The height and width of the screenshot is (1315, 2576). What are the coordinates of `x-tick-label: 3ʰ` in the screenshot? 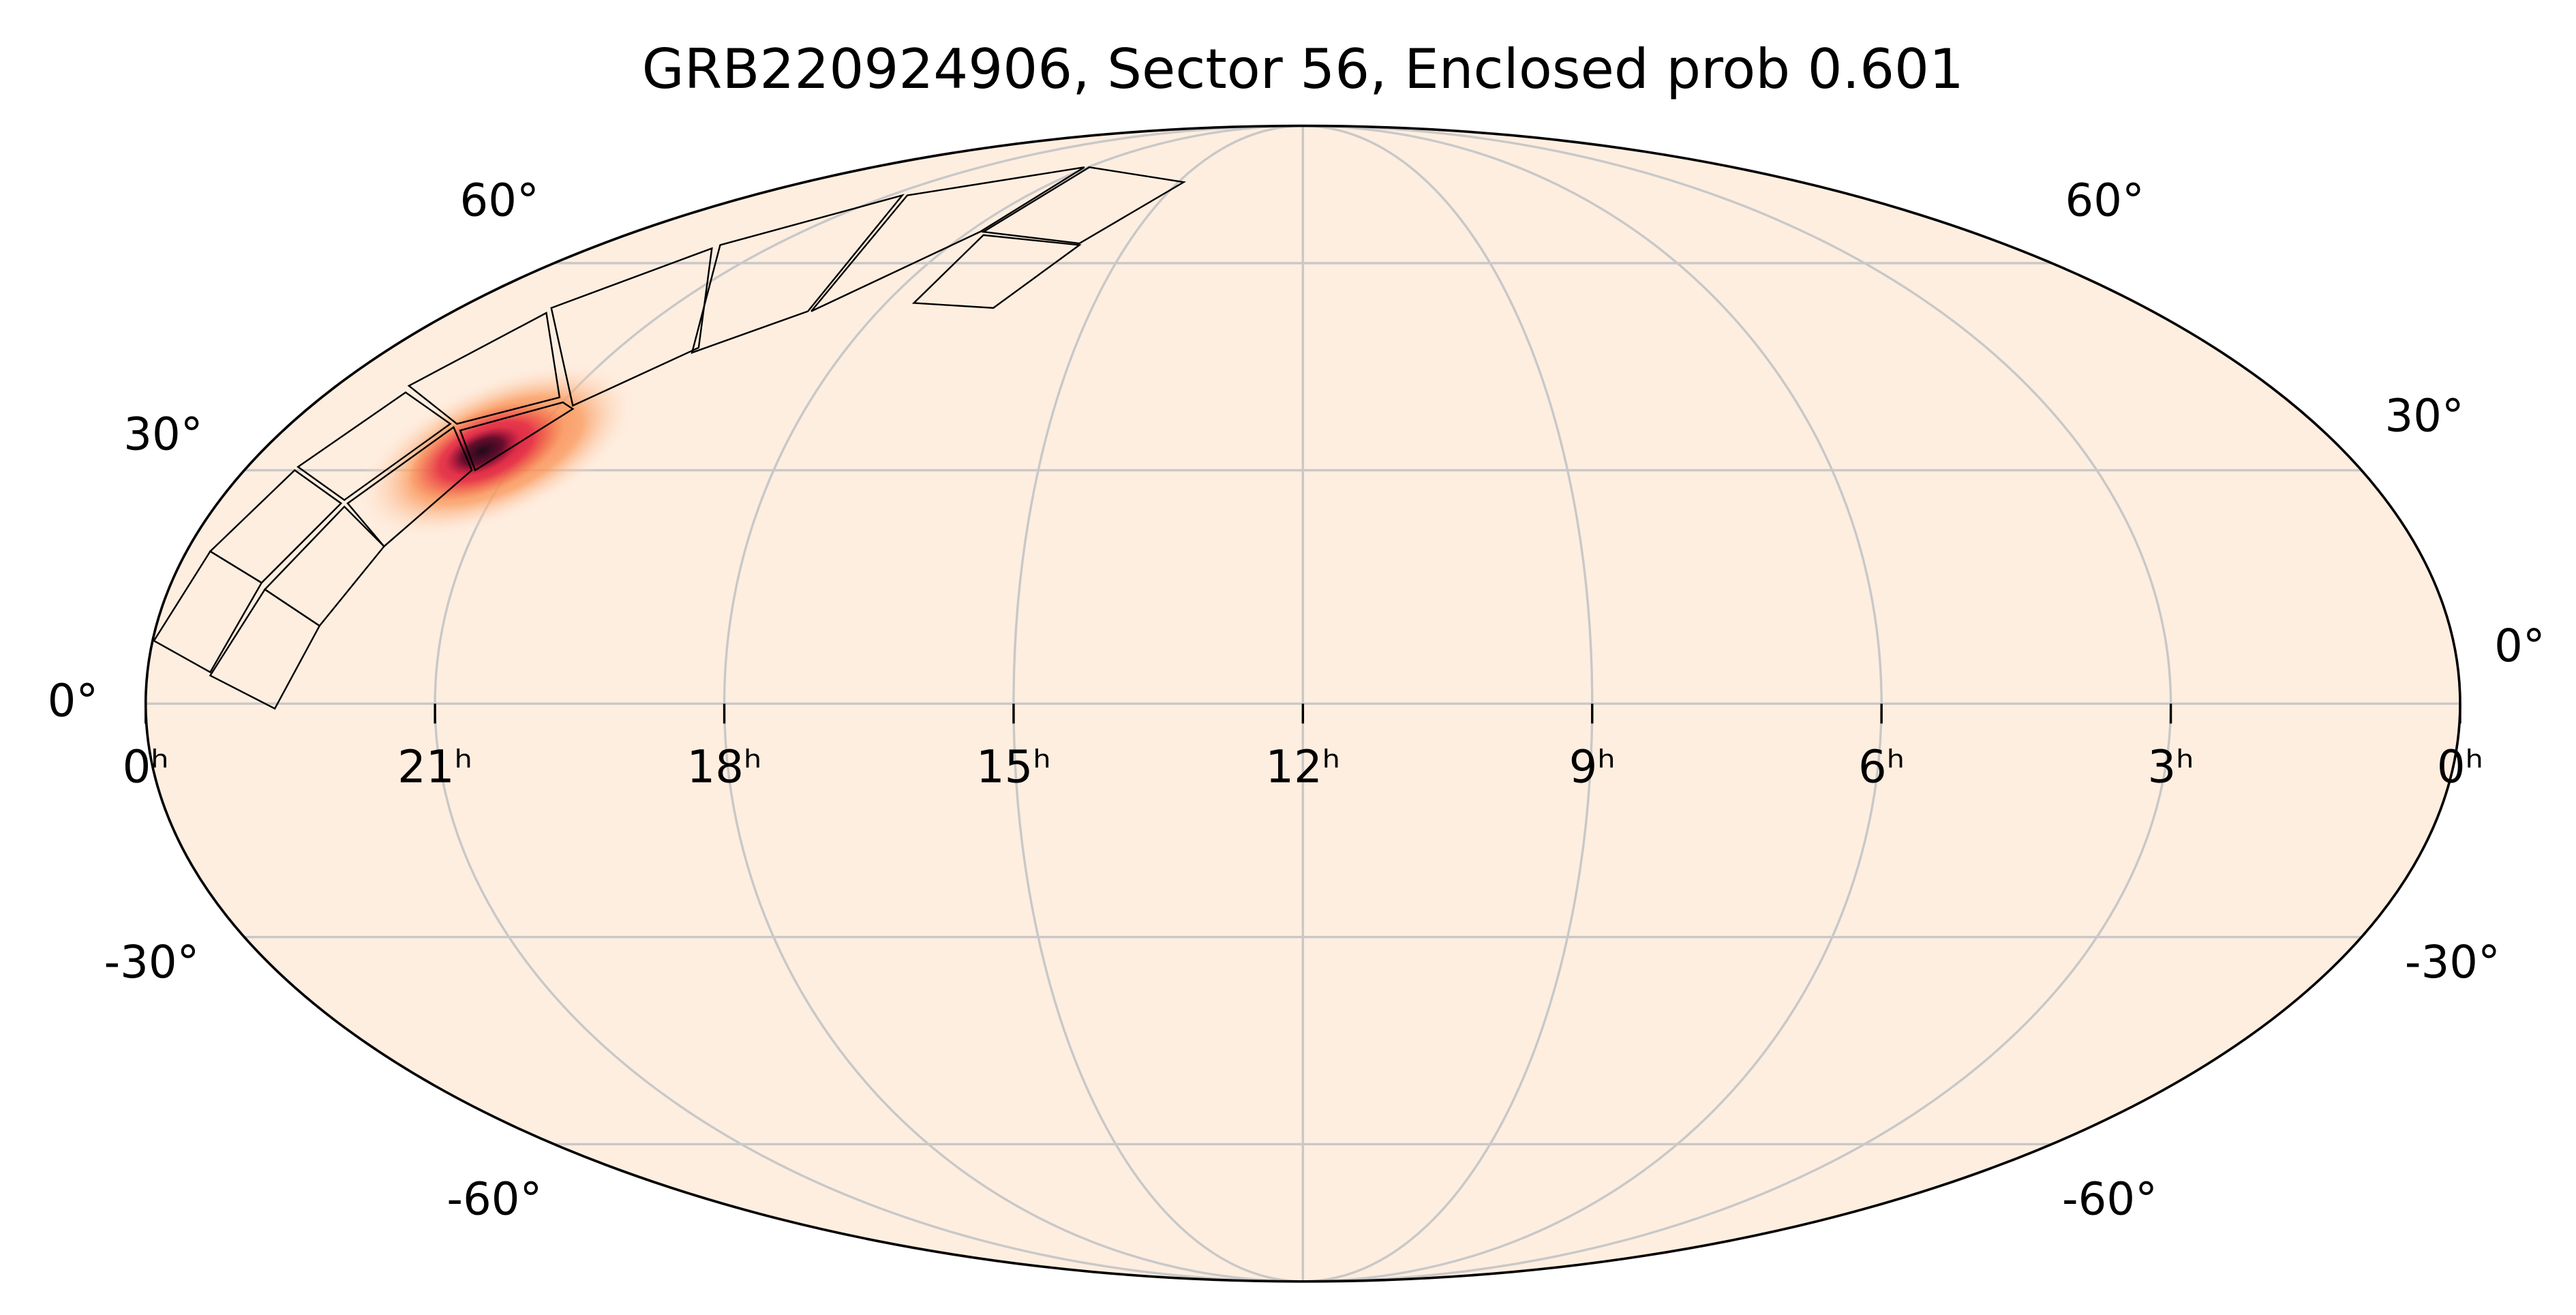 It's located at (2170, 767).